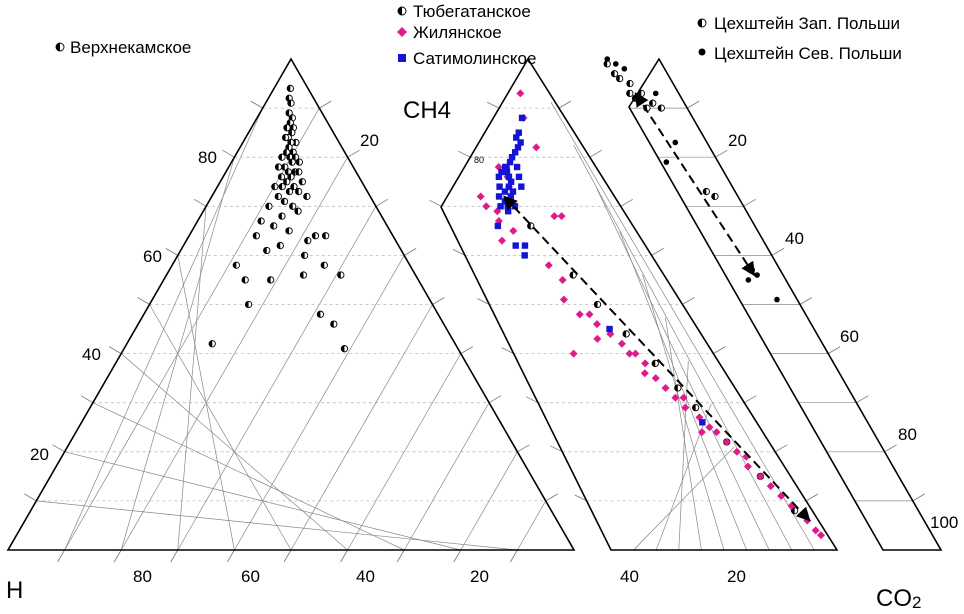  I want to click on panel-c-right-tick-80: 80, so click(907, 434).